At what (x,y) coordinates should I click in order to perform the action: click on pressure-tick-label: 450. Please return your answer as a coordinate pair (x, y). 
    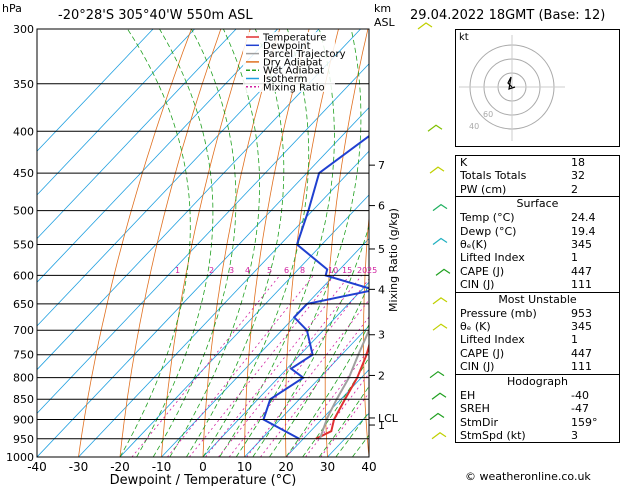
    Looking at the image, I should click on (23, 173).